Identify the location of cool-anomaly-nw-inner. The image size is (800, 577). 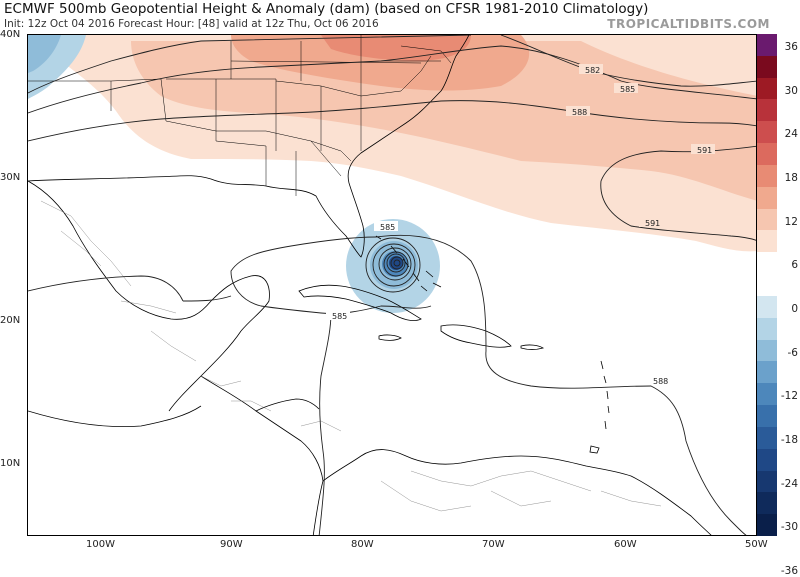
(44, 54).